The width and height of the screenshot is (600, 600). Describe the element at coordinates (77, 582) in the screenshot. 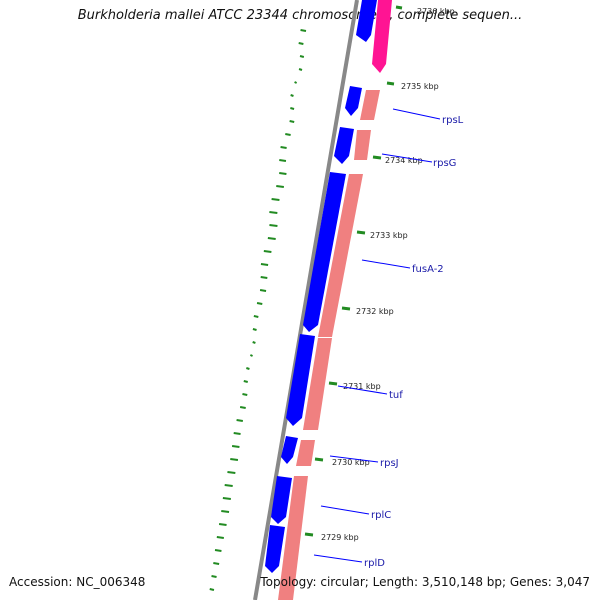

I see `accession-text: Accession: NC_006348` at that location.